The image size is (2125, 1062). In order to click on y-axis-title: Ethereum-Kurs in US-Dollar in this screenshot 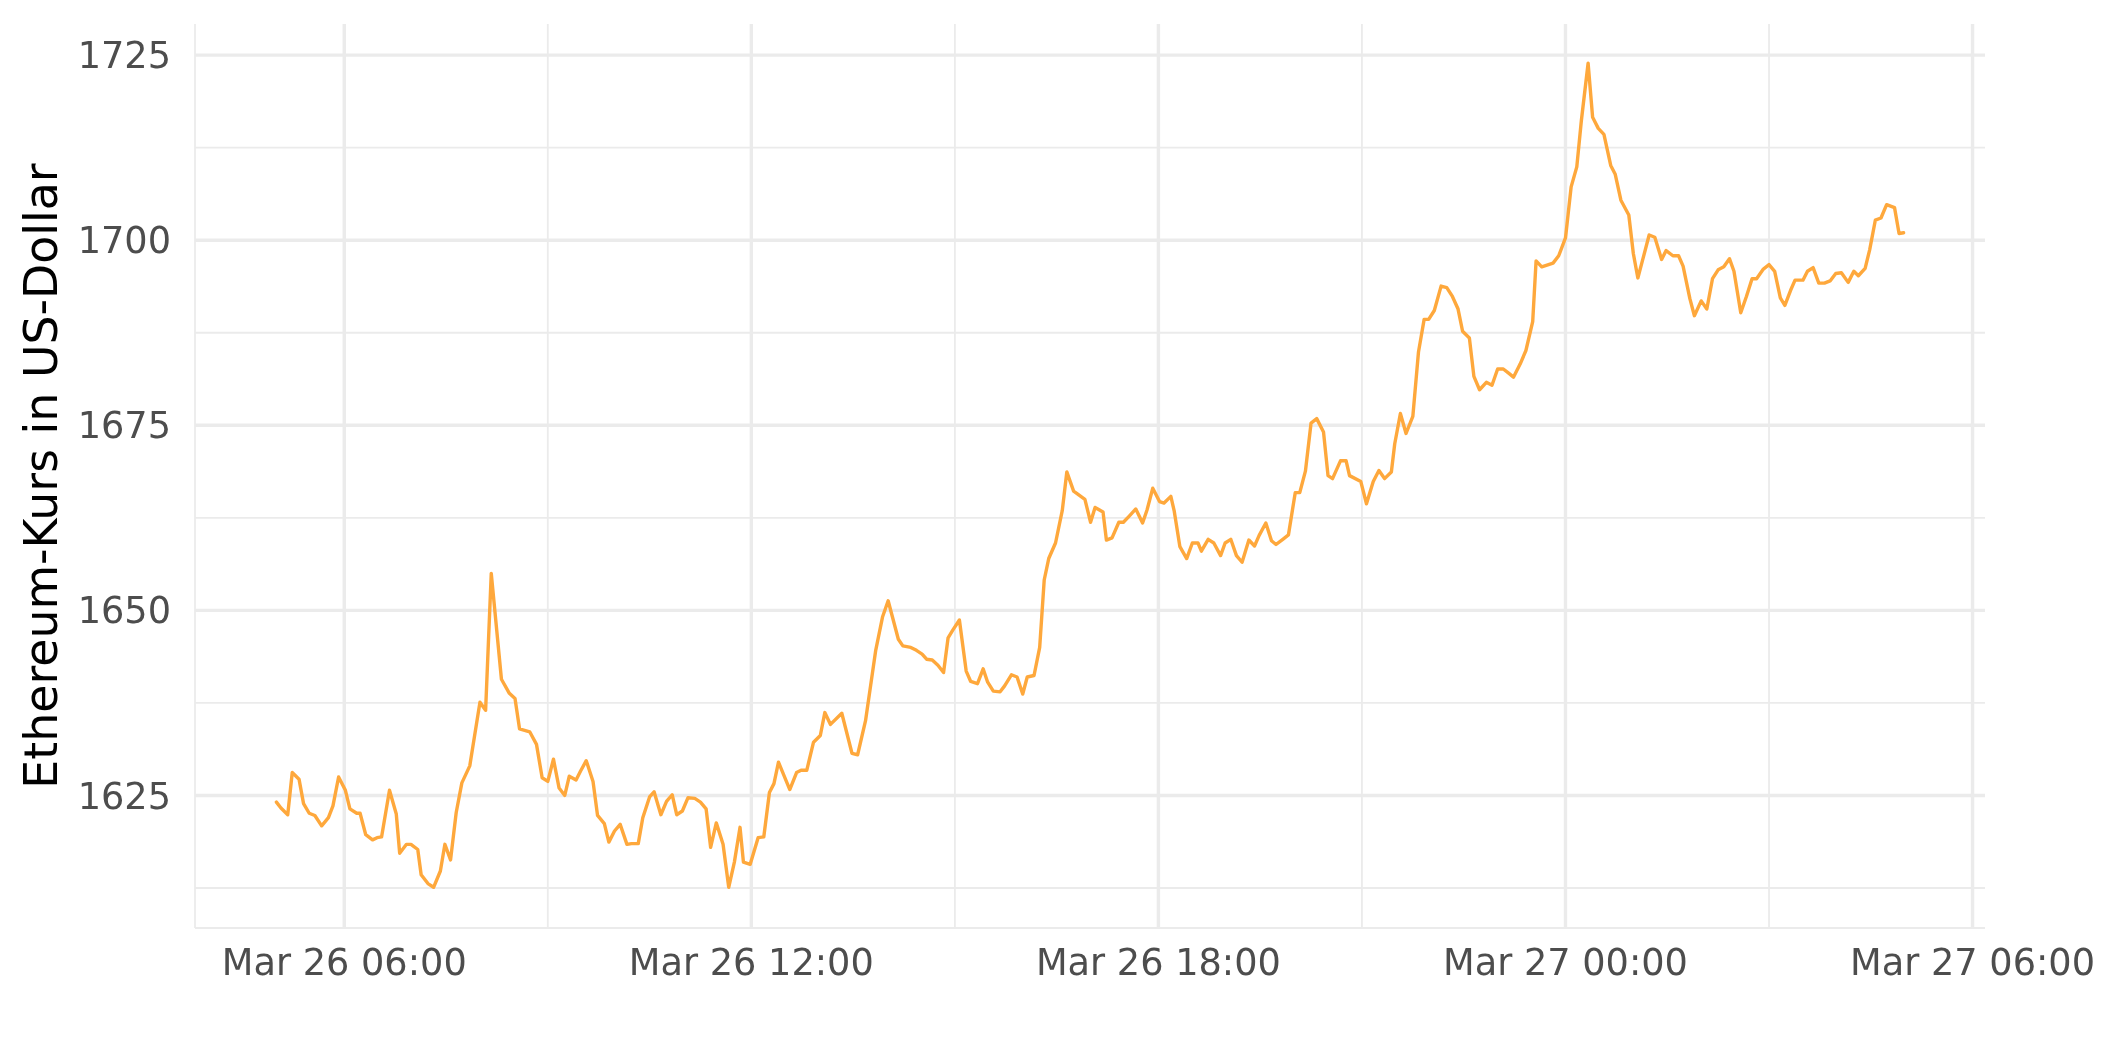, I will do `click(41, 476)`.